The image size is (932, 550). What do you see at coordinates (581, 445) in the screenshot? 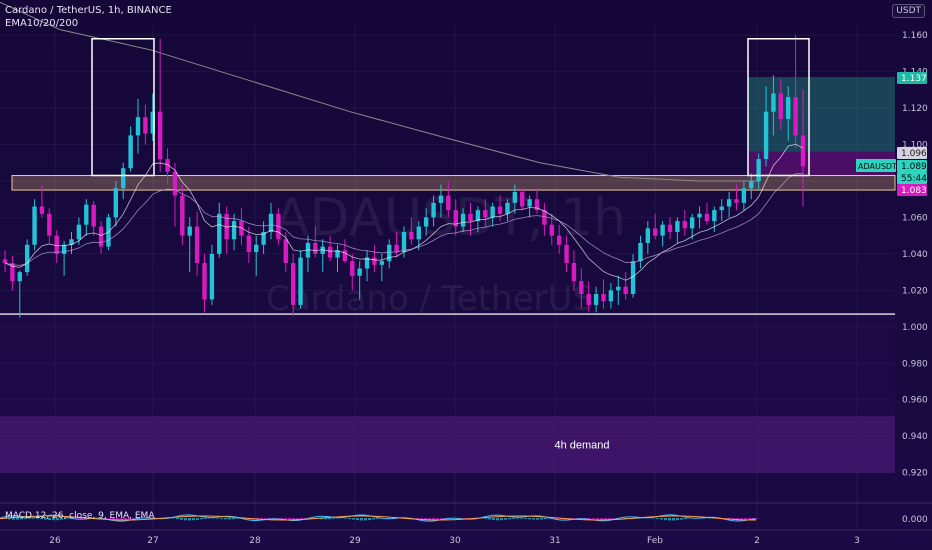
I see `demand-zone-label: 4h demand` at bounding box center [581, 445].